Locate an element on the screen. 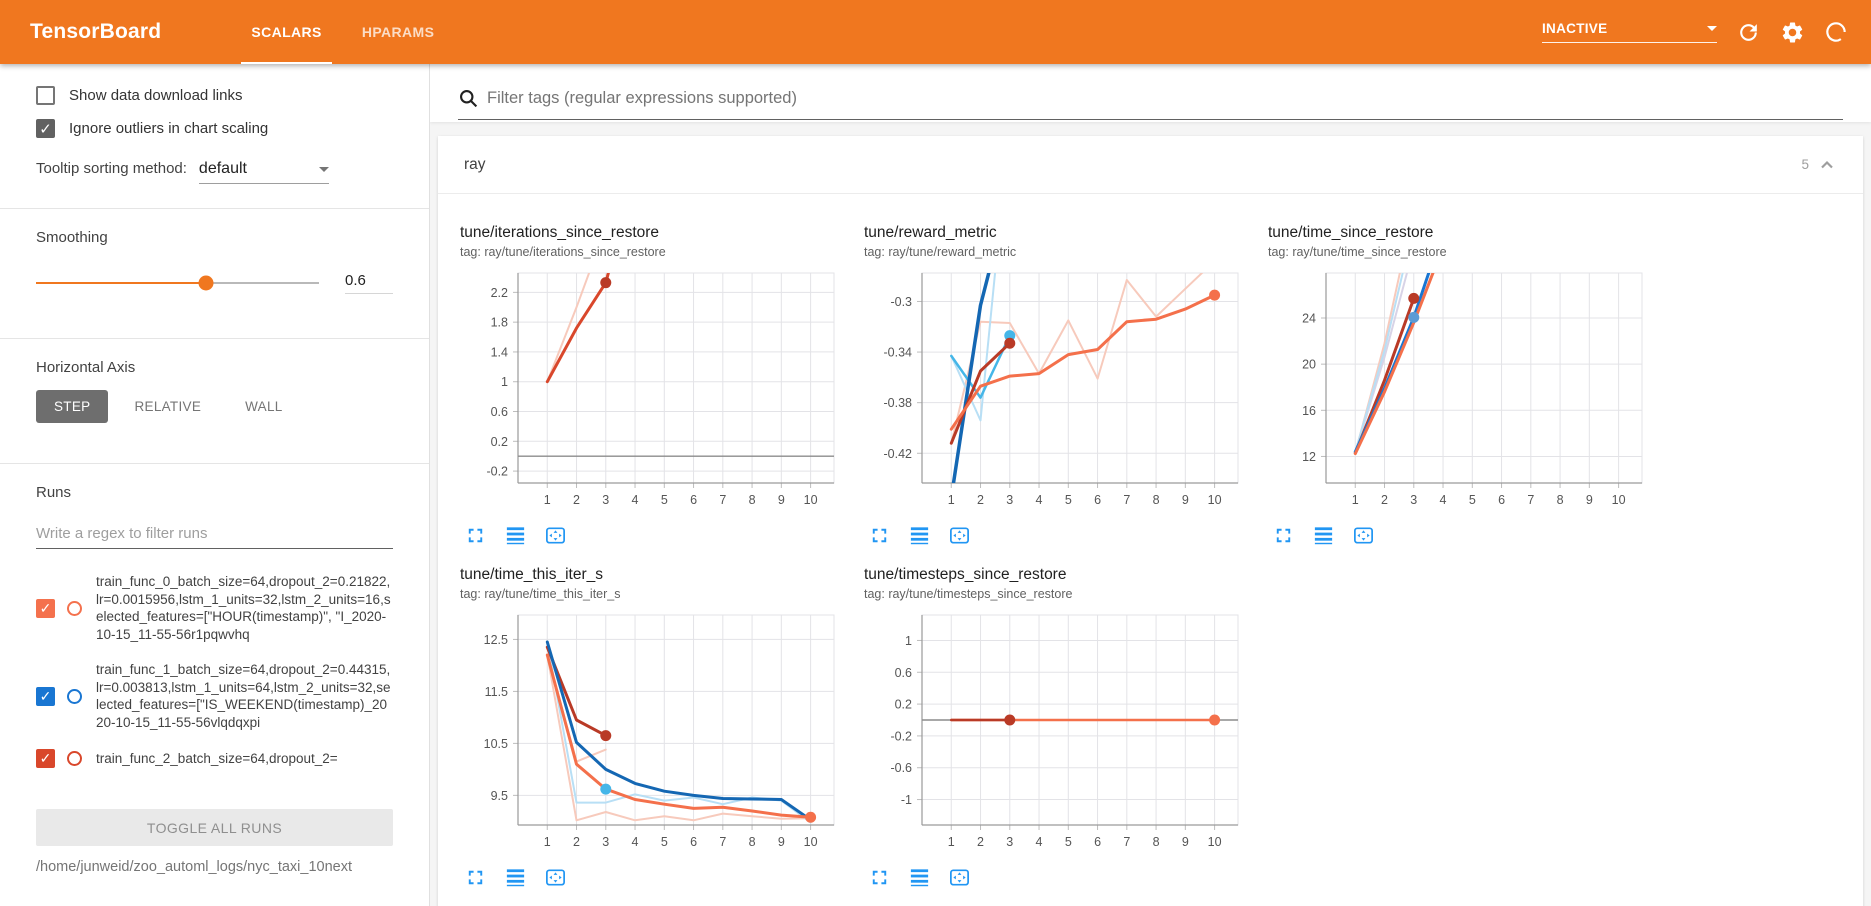 The image size is (1871, 906). checkbox-label: Show data download links is located at coordinates (156, 95).